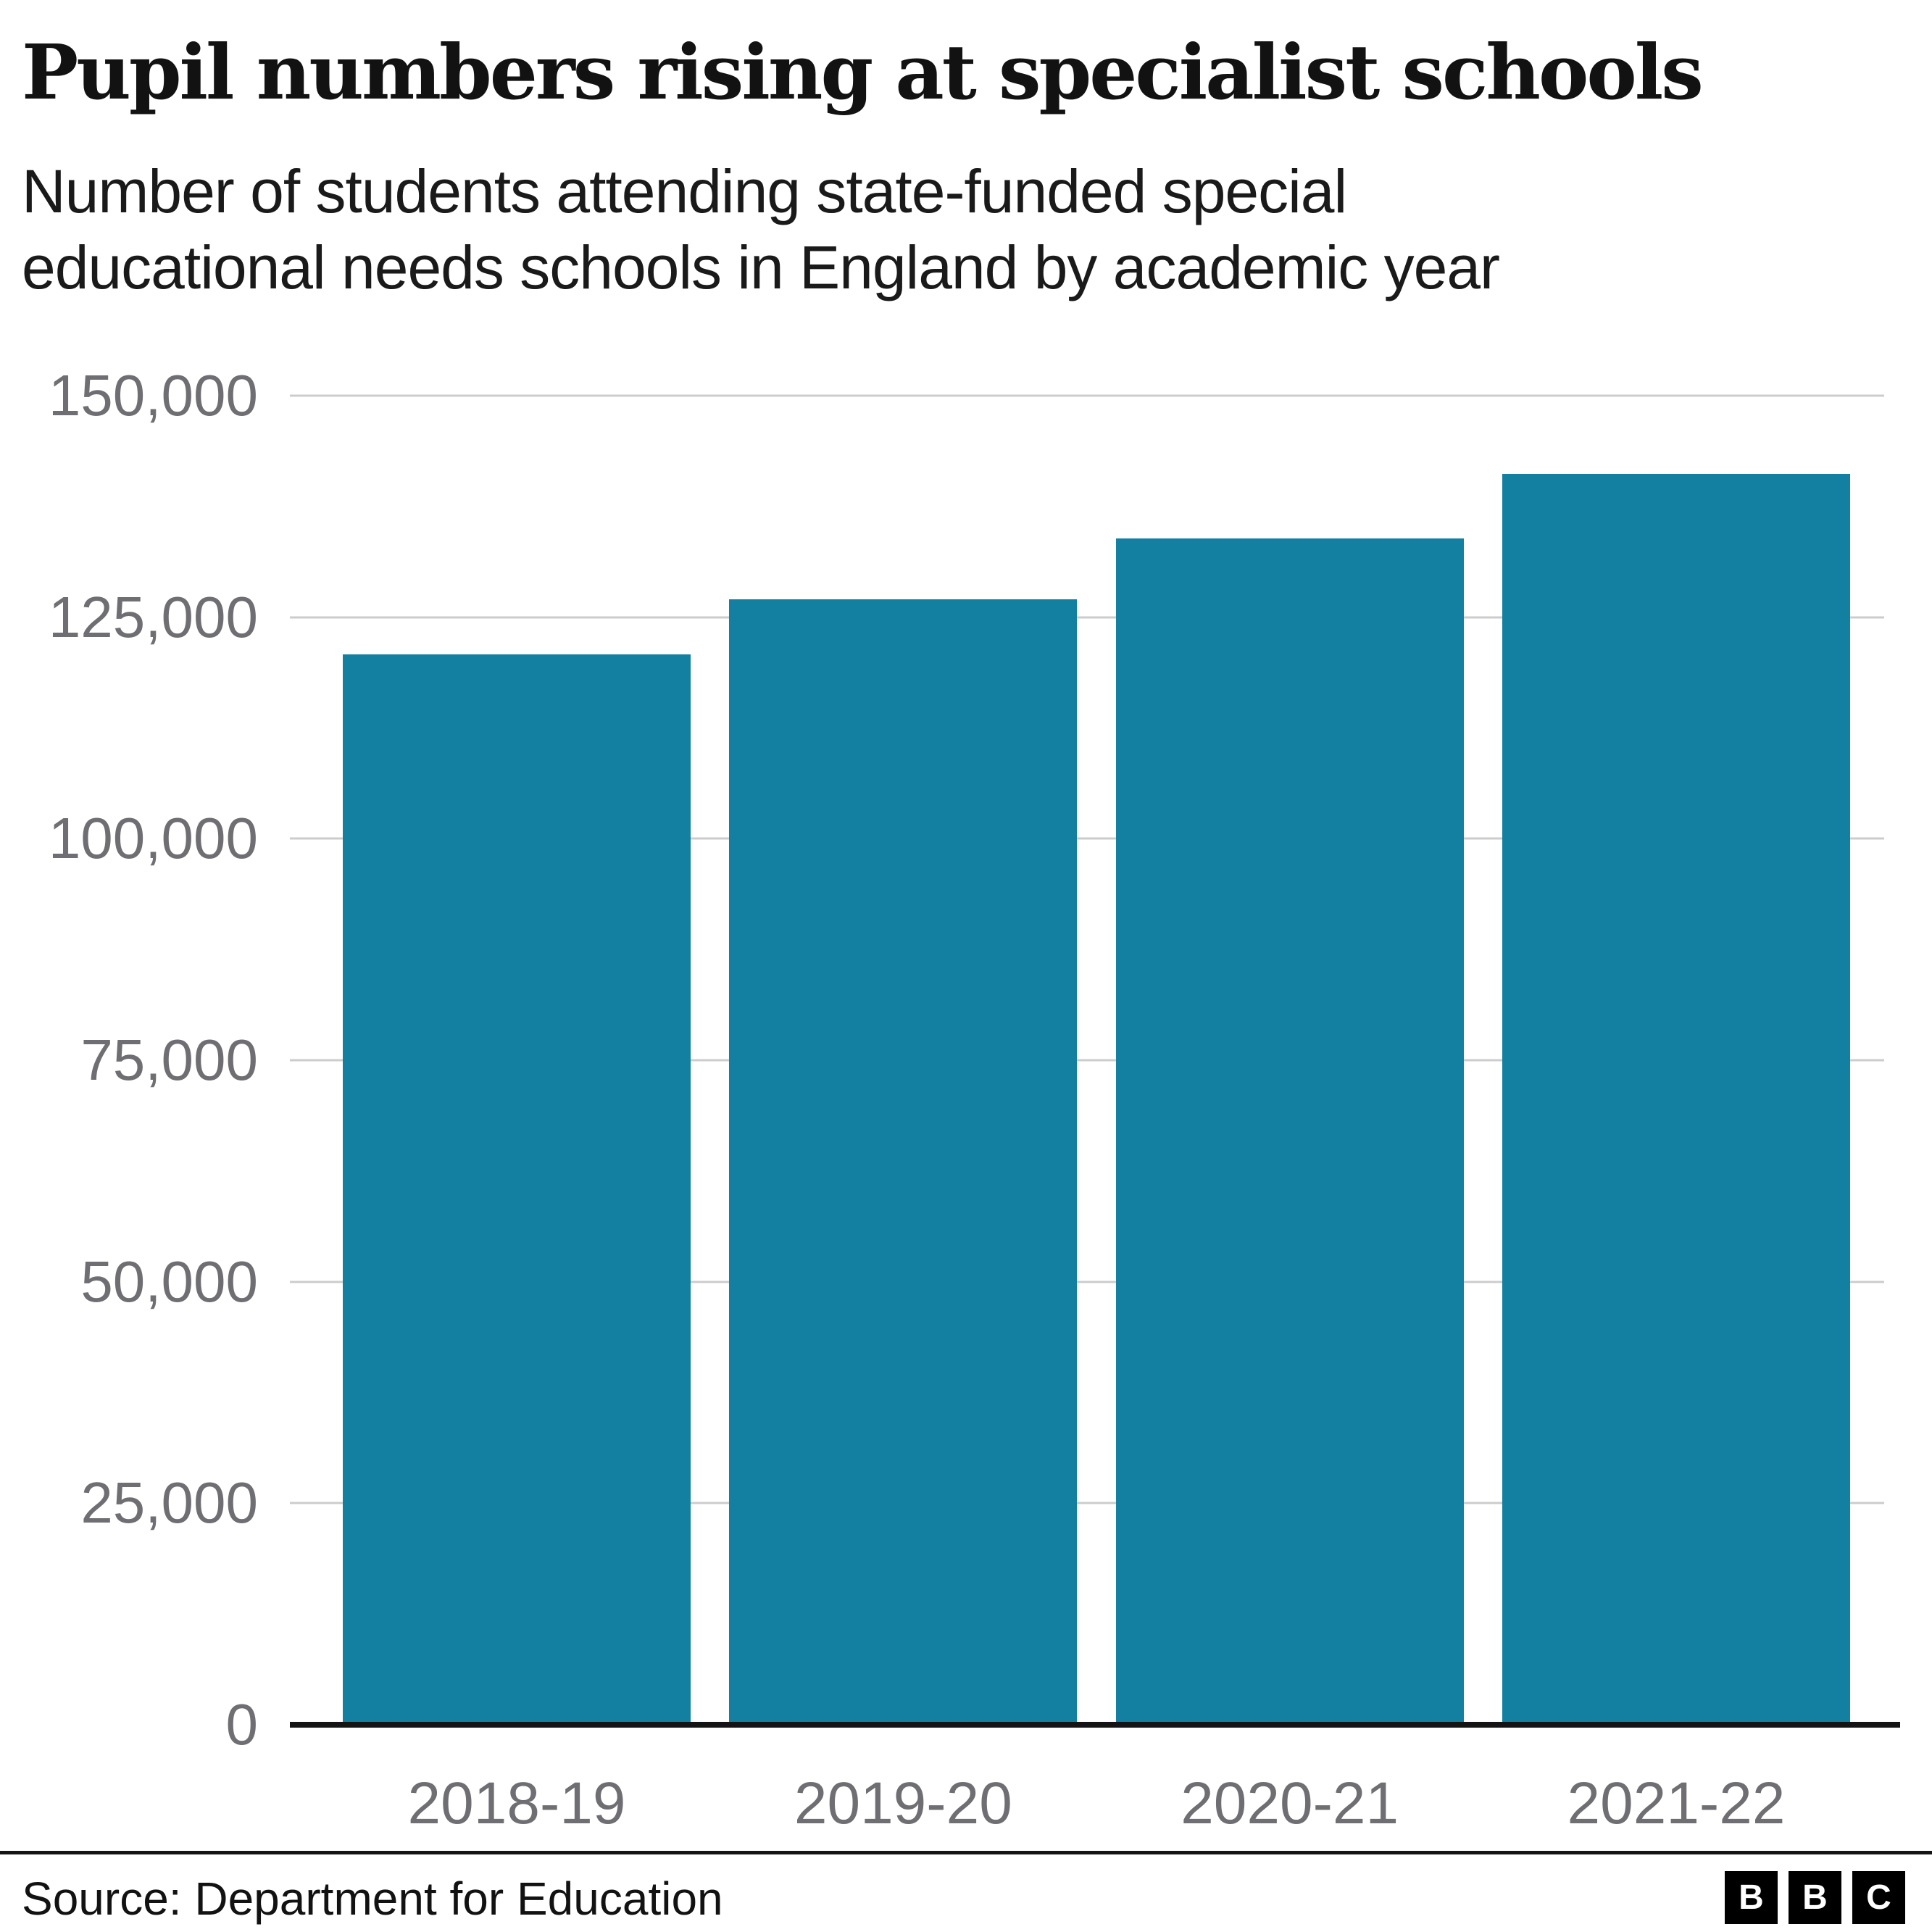 Image resolution: width=1932 pixels, height=1932 pixels. I want to click on x-tick-label-2020-21: 2020-21, so click(1290, 1803).